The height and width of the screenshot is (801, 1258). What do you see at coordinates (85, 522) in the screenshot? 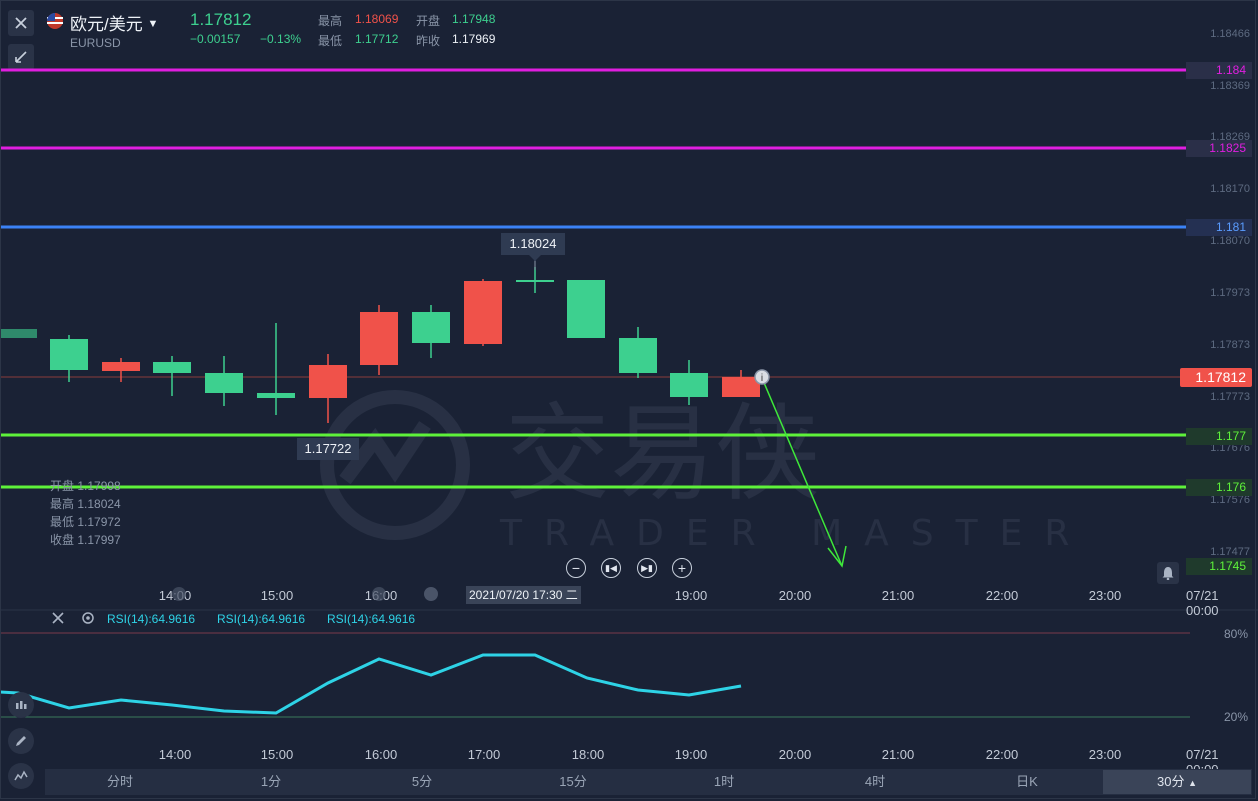
I see `ohlc-low: 最低 1.17972` at bounding box center [85, 522].